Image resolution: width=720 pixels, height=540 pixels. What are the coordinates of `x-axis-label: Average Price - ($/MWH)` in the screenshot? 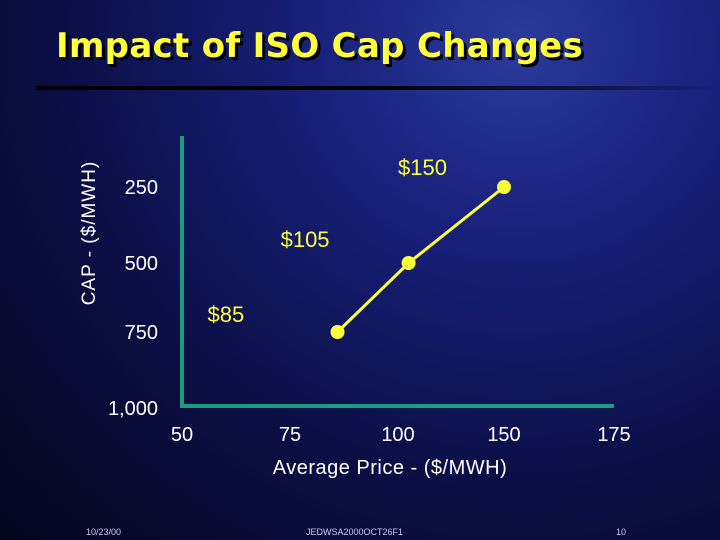 It's located at (390, 468).